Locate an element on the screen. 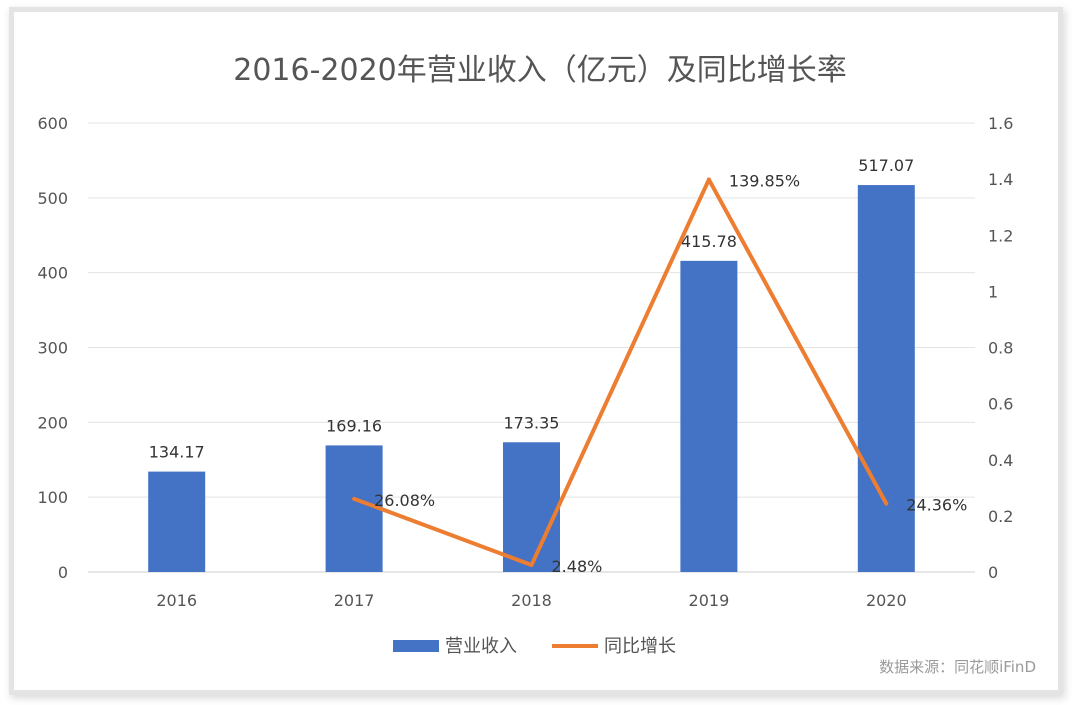 Image resolution: width=1080 pixels, height=705 pixels. y-right-tick-label: 0 is located at coordinates (993, 572).